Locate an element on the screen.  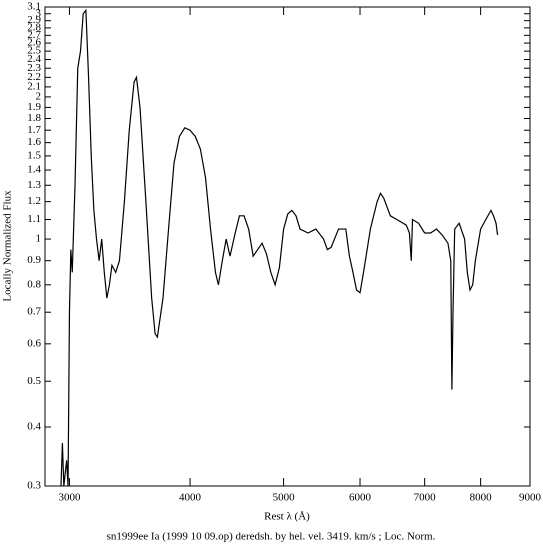
y-tick-label: 0.5 is located at coordinates (34, 381).